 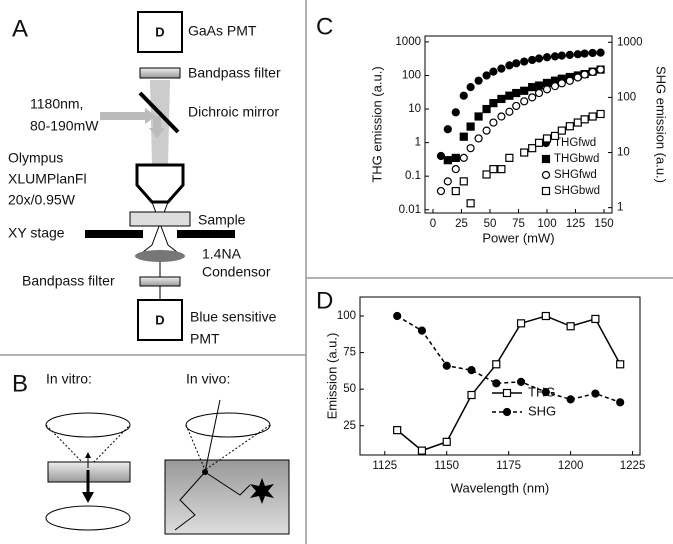 What do you see at coordinates (69, 379) in the screenshot?
I see `label: In vitro:` at bounding box center [69, 379].